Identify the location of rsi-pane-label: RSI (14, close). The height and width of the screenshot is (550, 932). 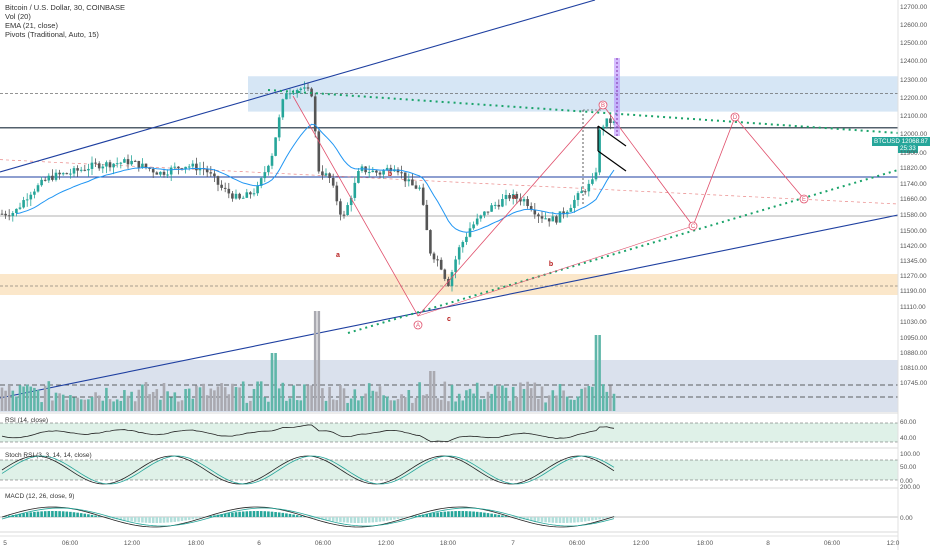
(26, 420).